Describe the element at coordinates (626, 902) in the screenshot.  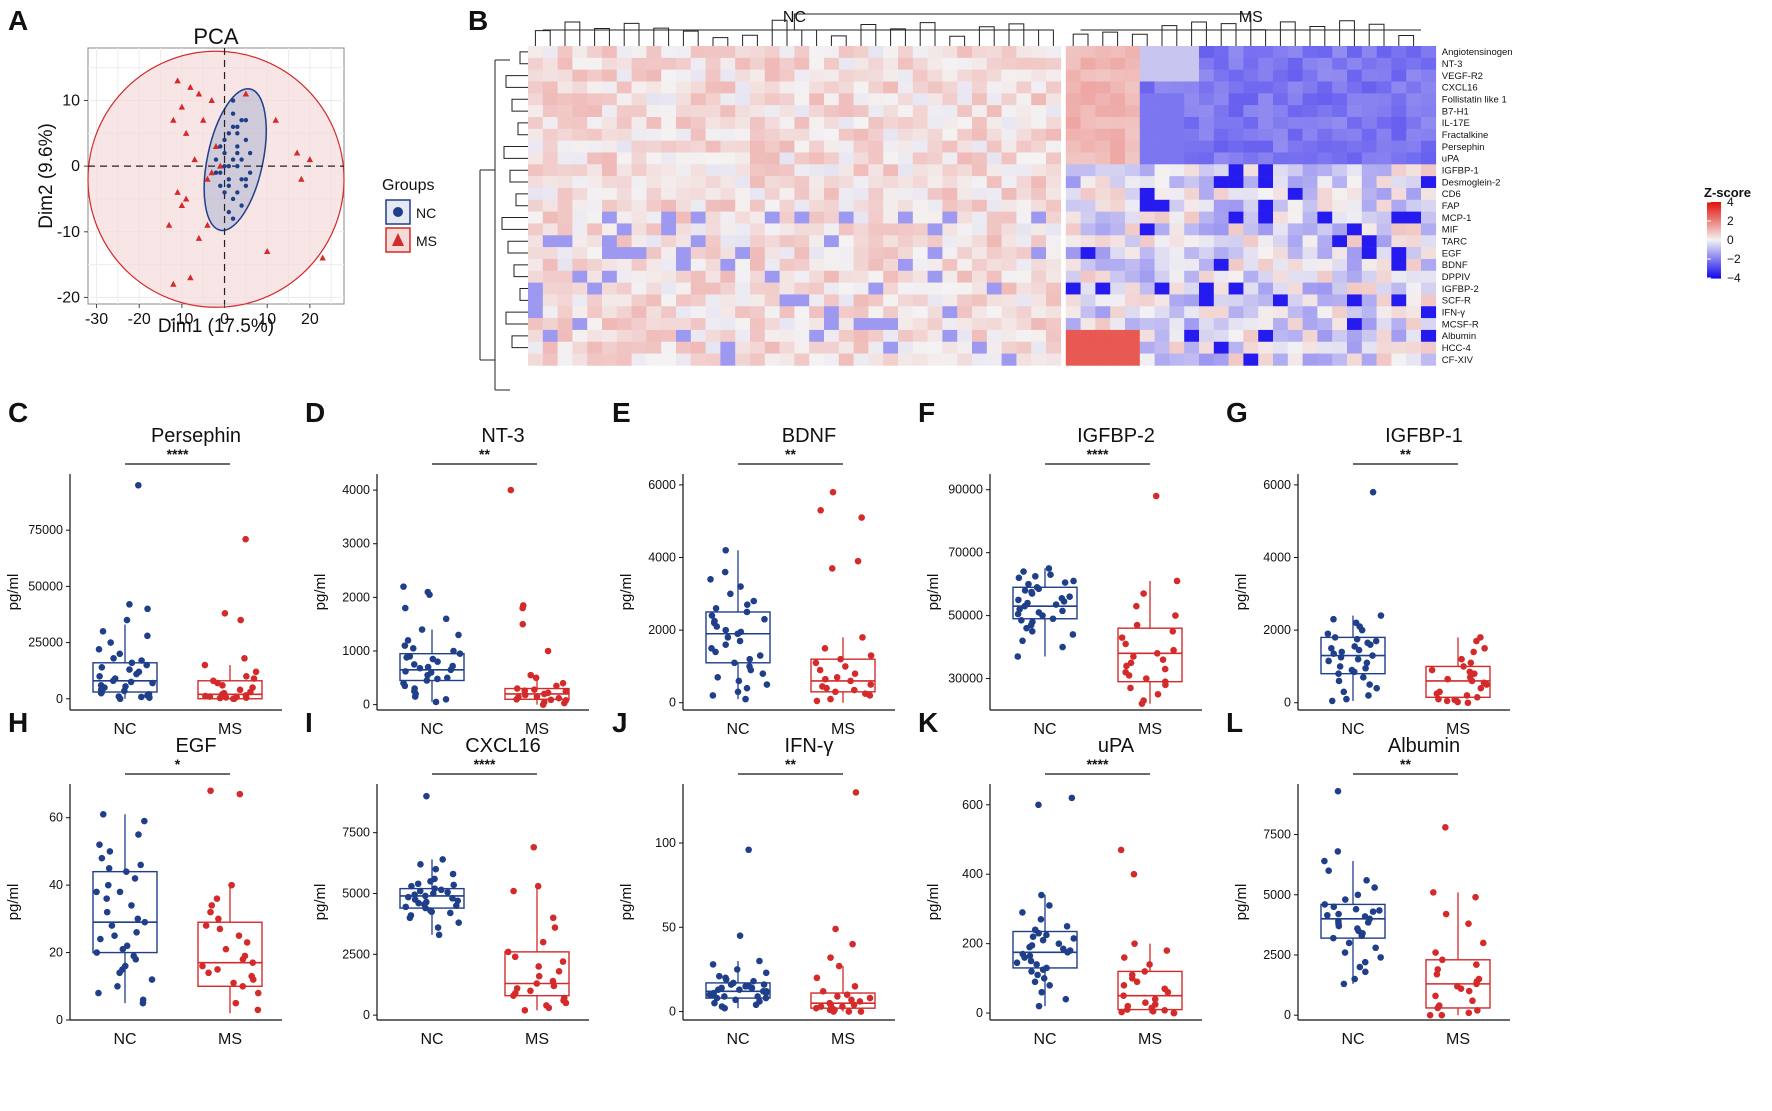
I see `y-axis-label: pg/ml` at that location.